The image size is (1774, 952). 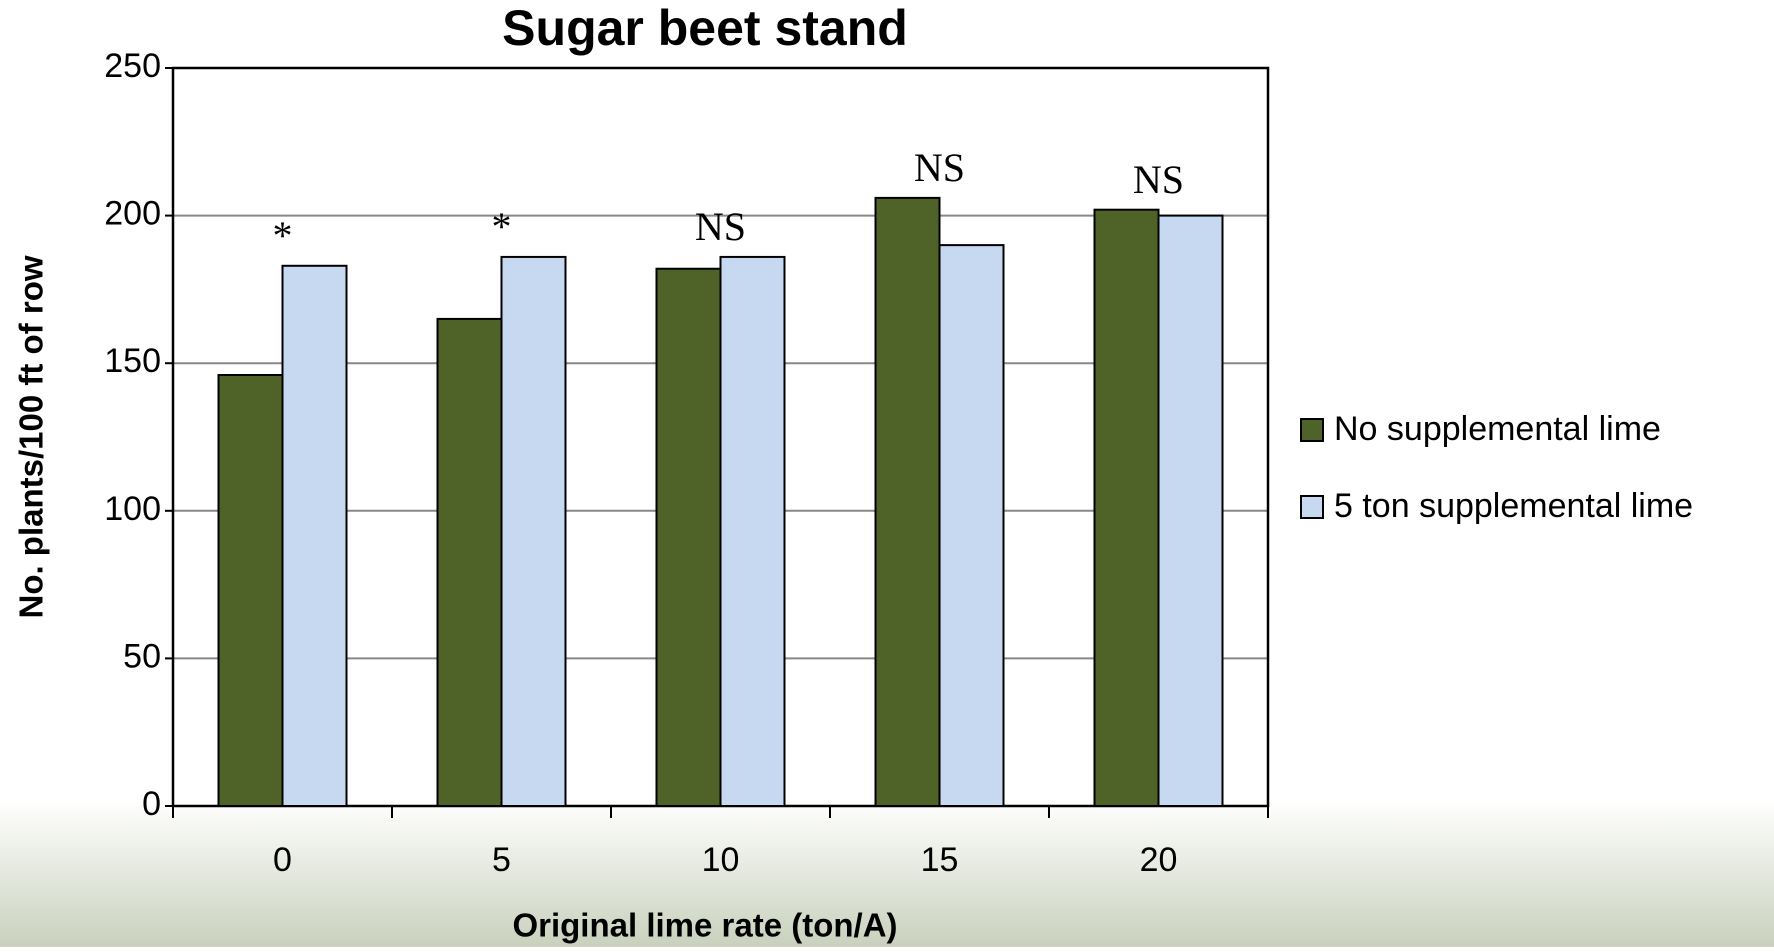 I want to click on y-tick-label: 200, so click(x=132, y=214).